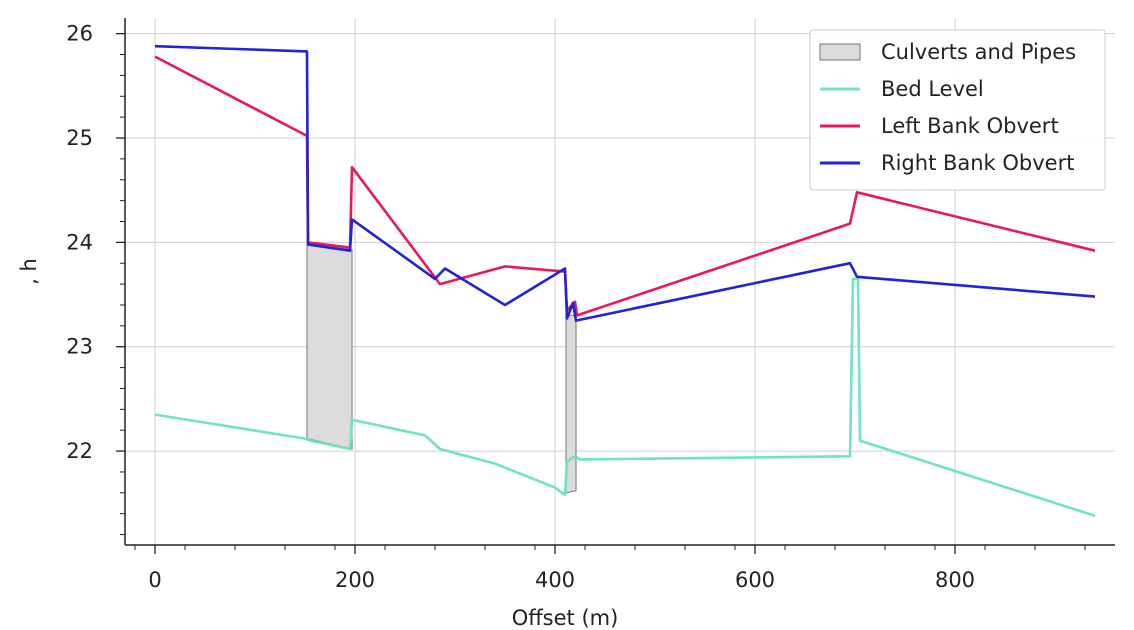 The height and width of the screenshot is (630, 1134). What do you see at coordinates (355, 580) in the screenshot?
I see `x-tick-label: 200` at bounding box center [355, 580].